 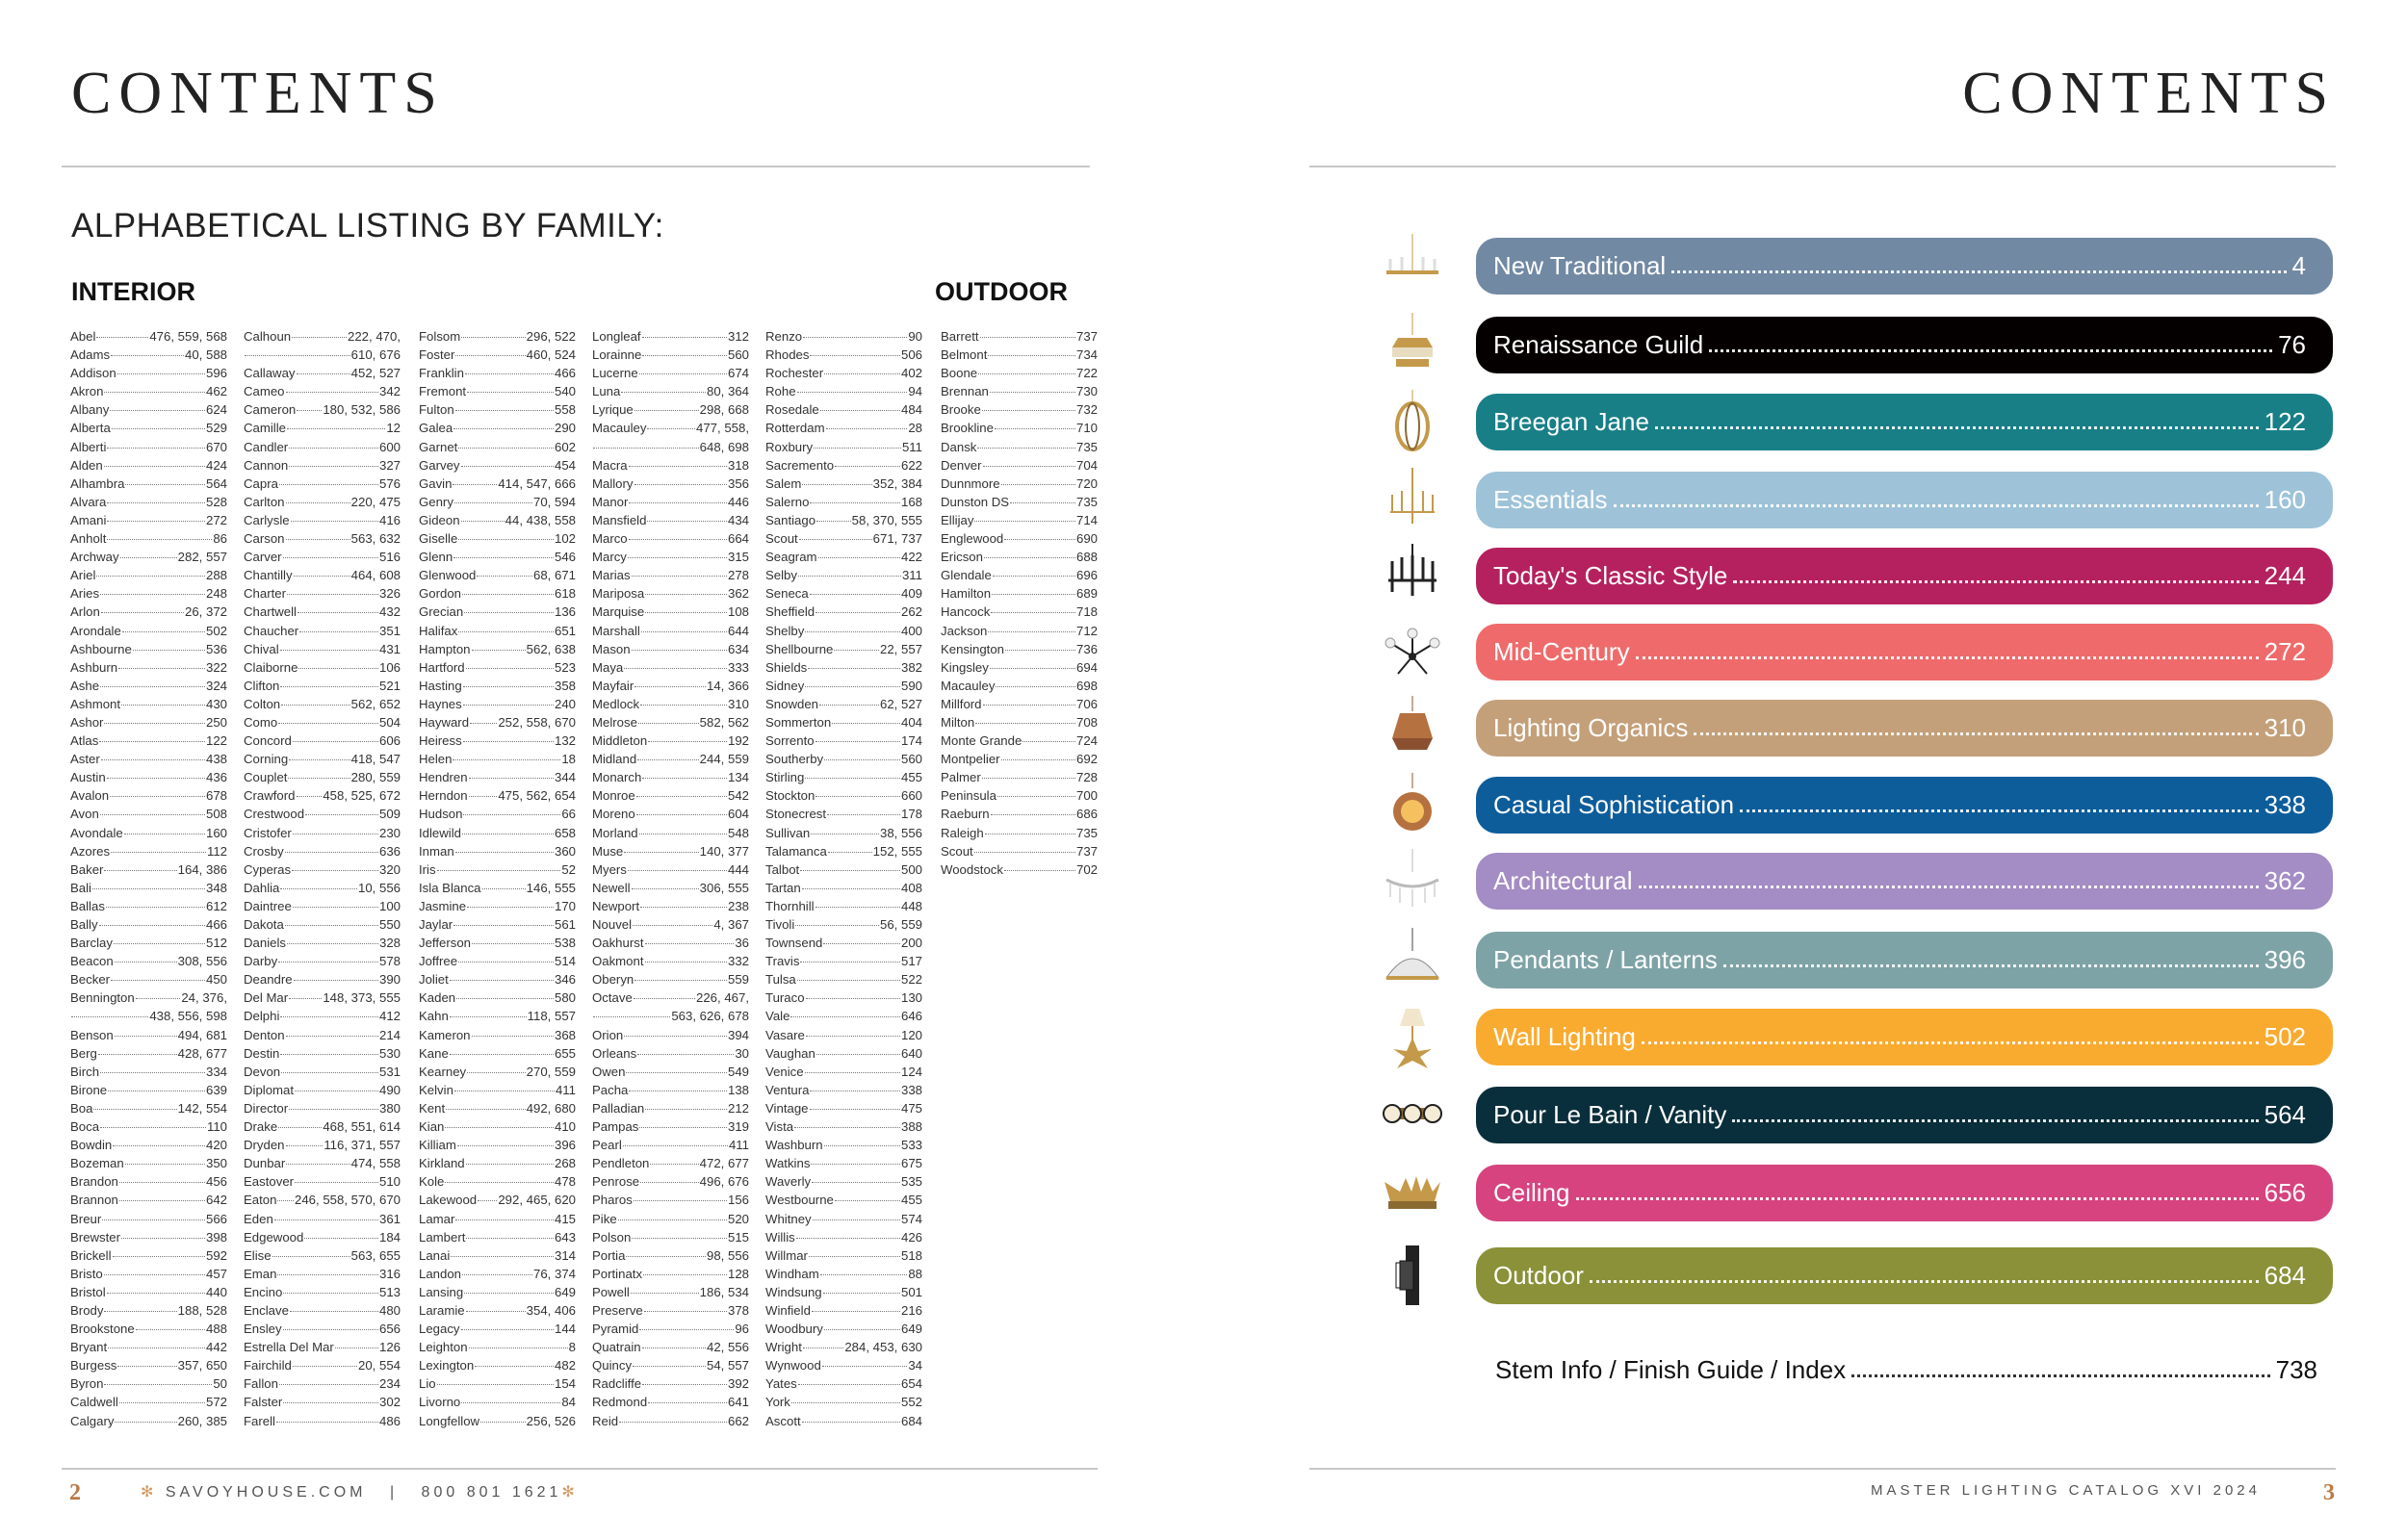 I want to click on index-entry: Anholt 86, so click(x=148, y=540).